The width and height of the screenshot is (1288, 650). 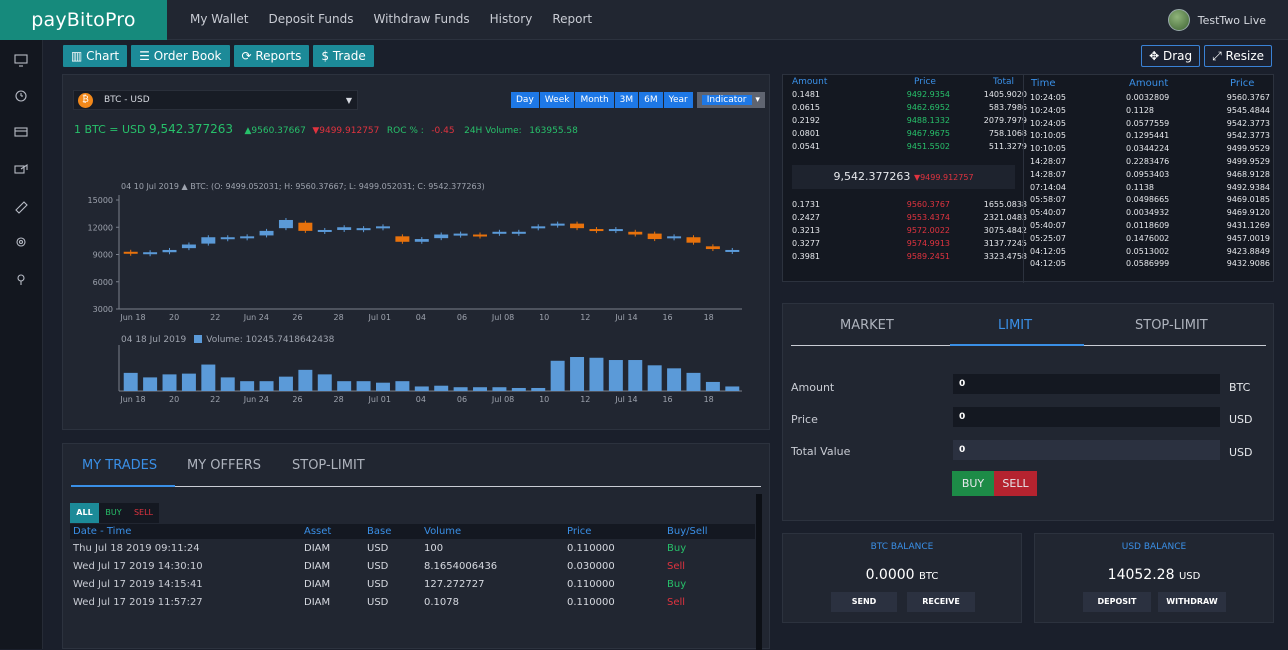 What do you see at coordinates (21, 96) in the screenshot?
I see `clock-icon` at bounding box center [21, 96].